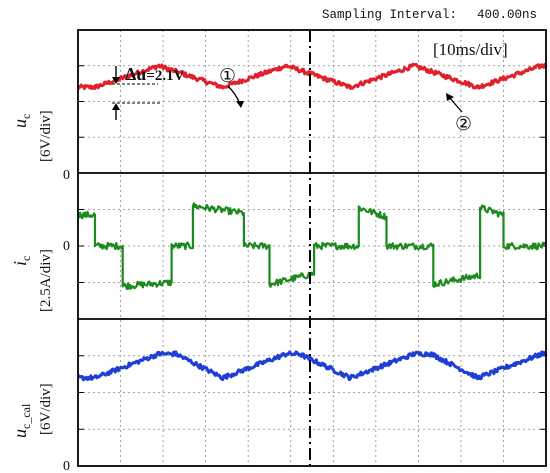  I want to click on delta-u-symbol: Δu, so click(135, 74).